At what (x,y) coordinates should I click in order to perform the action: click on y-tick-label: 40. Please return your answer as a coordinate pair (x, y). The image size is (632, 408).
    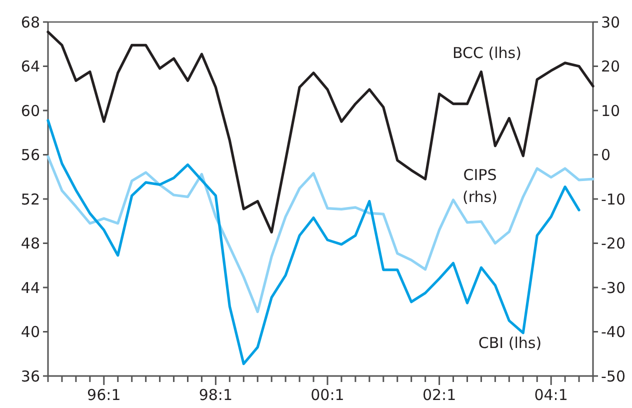
    Looking at the image, I should click on (30, 332).